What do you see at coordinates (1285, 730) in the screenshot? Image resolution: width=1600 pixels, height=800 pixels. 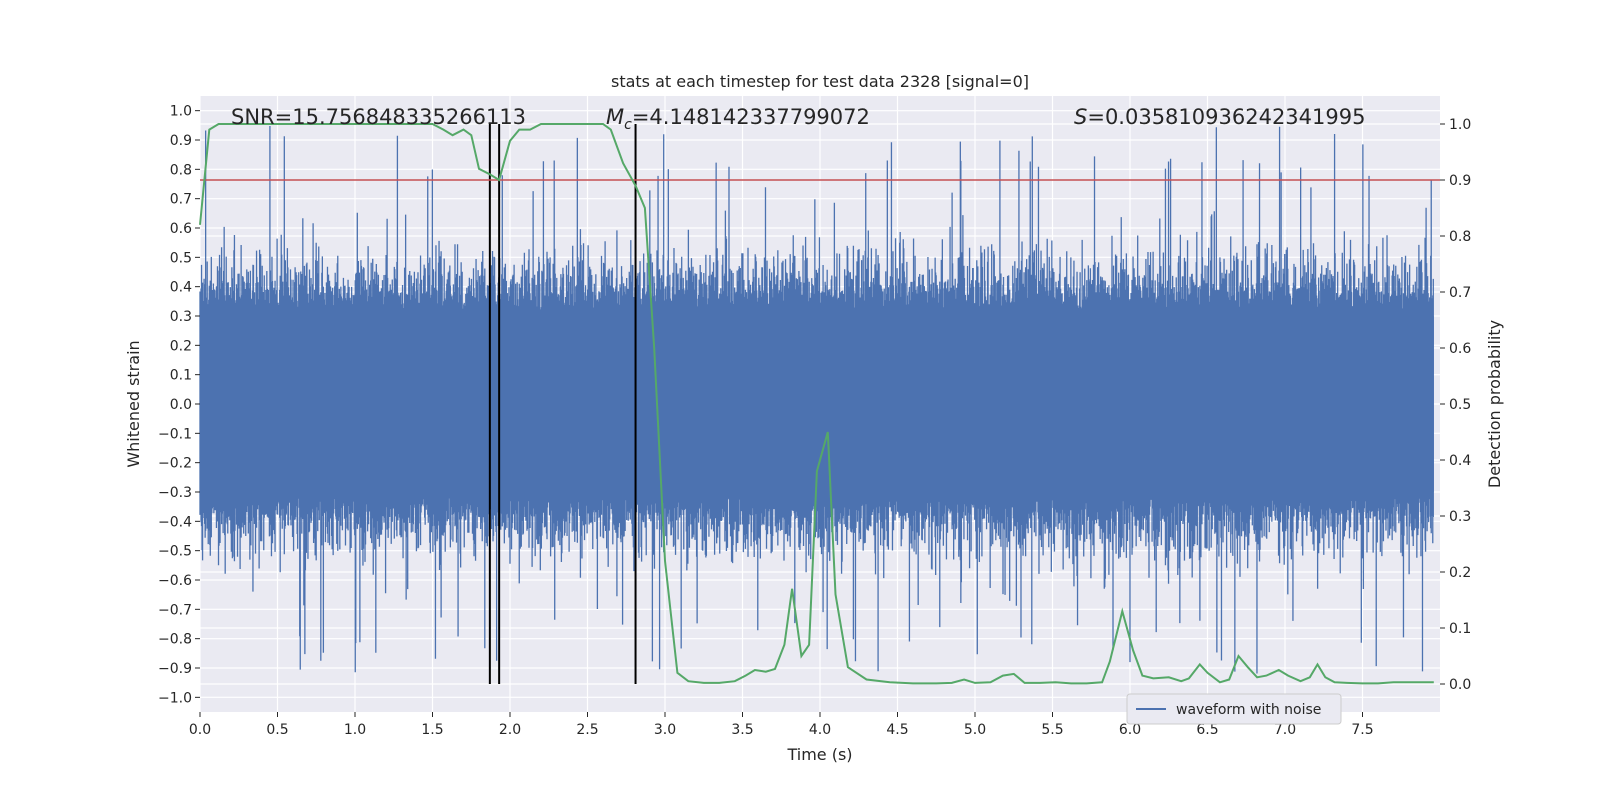 I see `x-tick-label: 7.0` at bounding box center [1285, 730].